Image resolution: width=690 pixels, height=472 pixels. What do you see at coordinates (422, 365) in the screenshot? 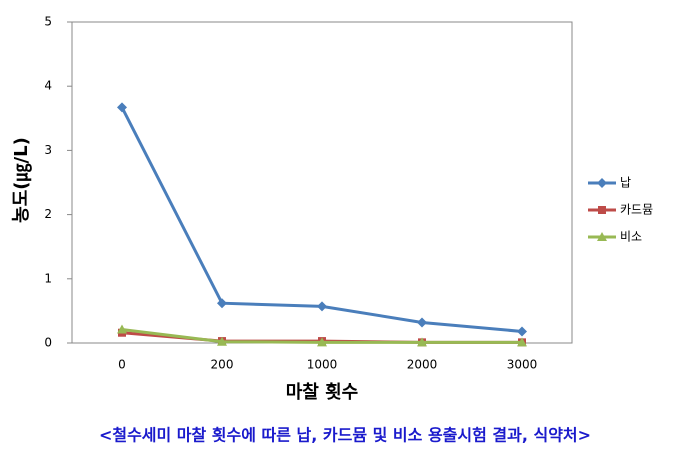
I see `x-tick-label: 2000` at bounding box center [422, 365].